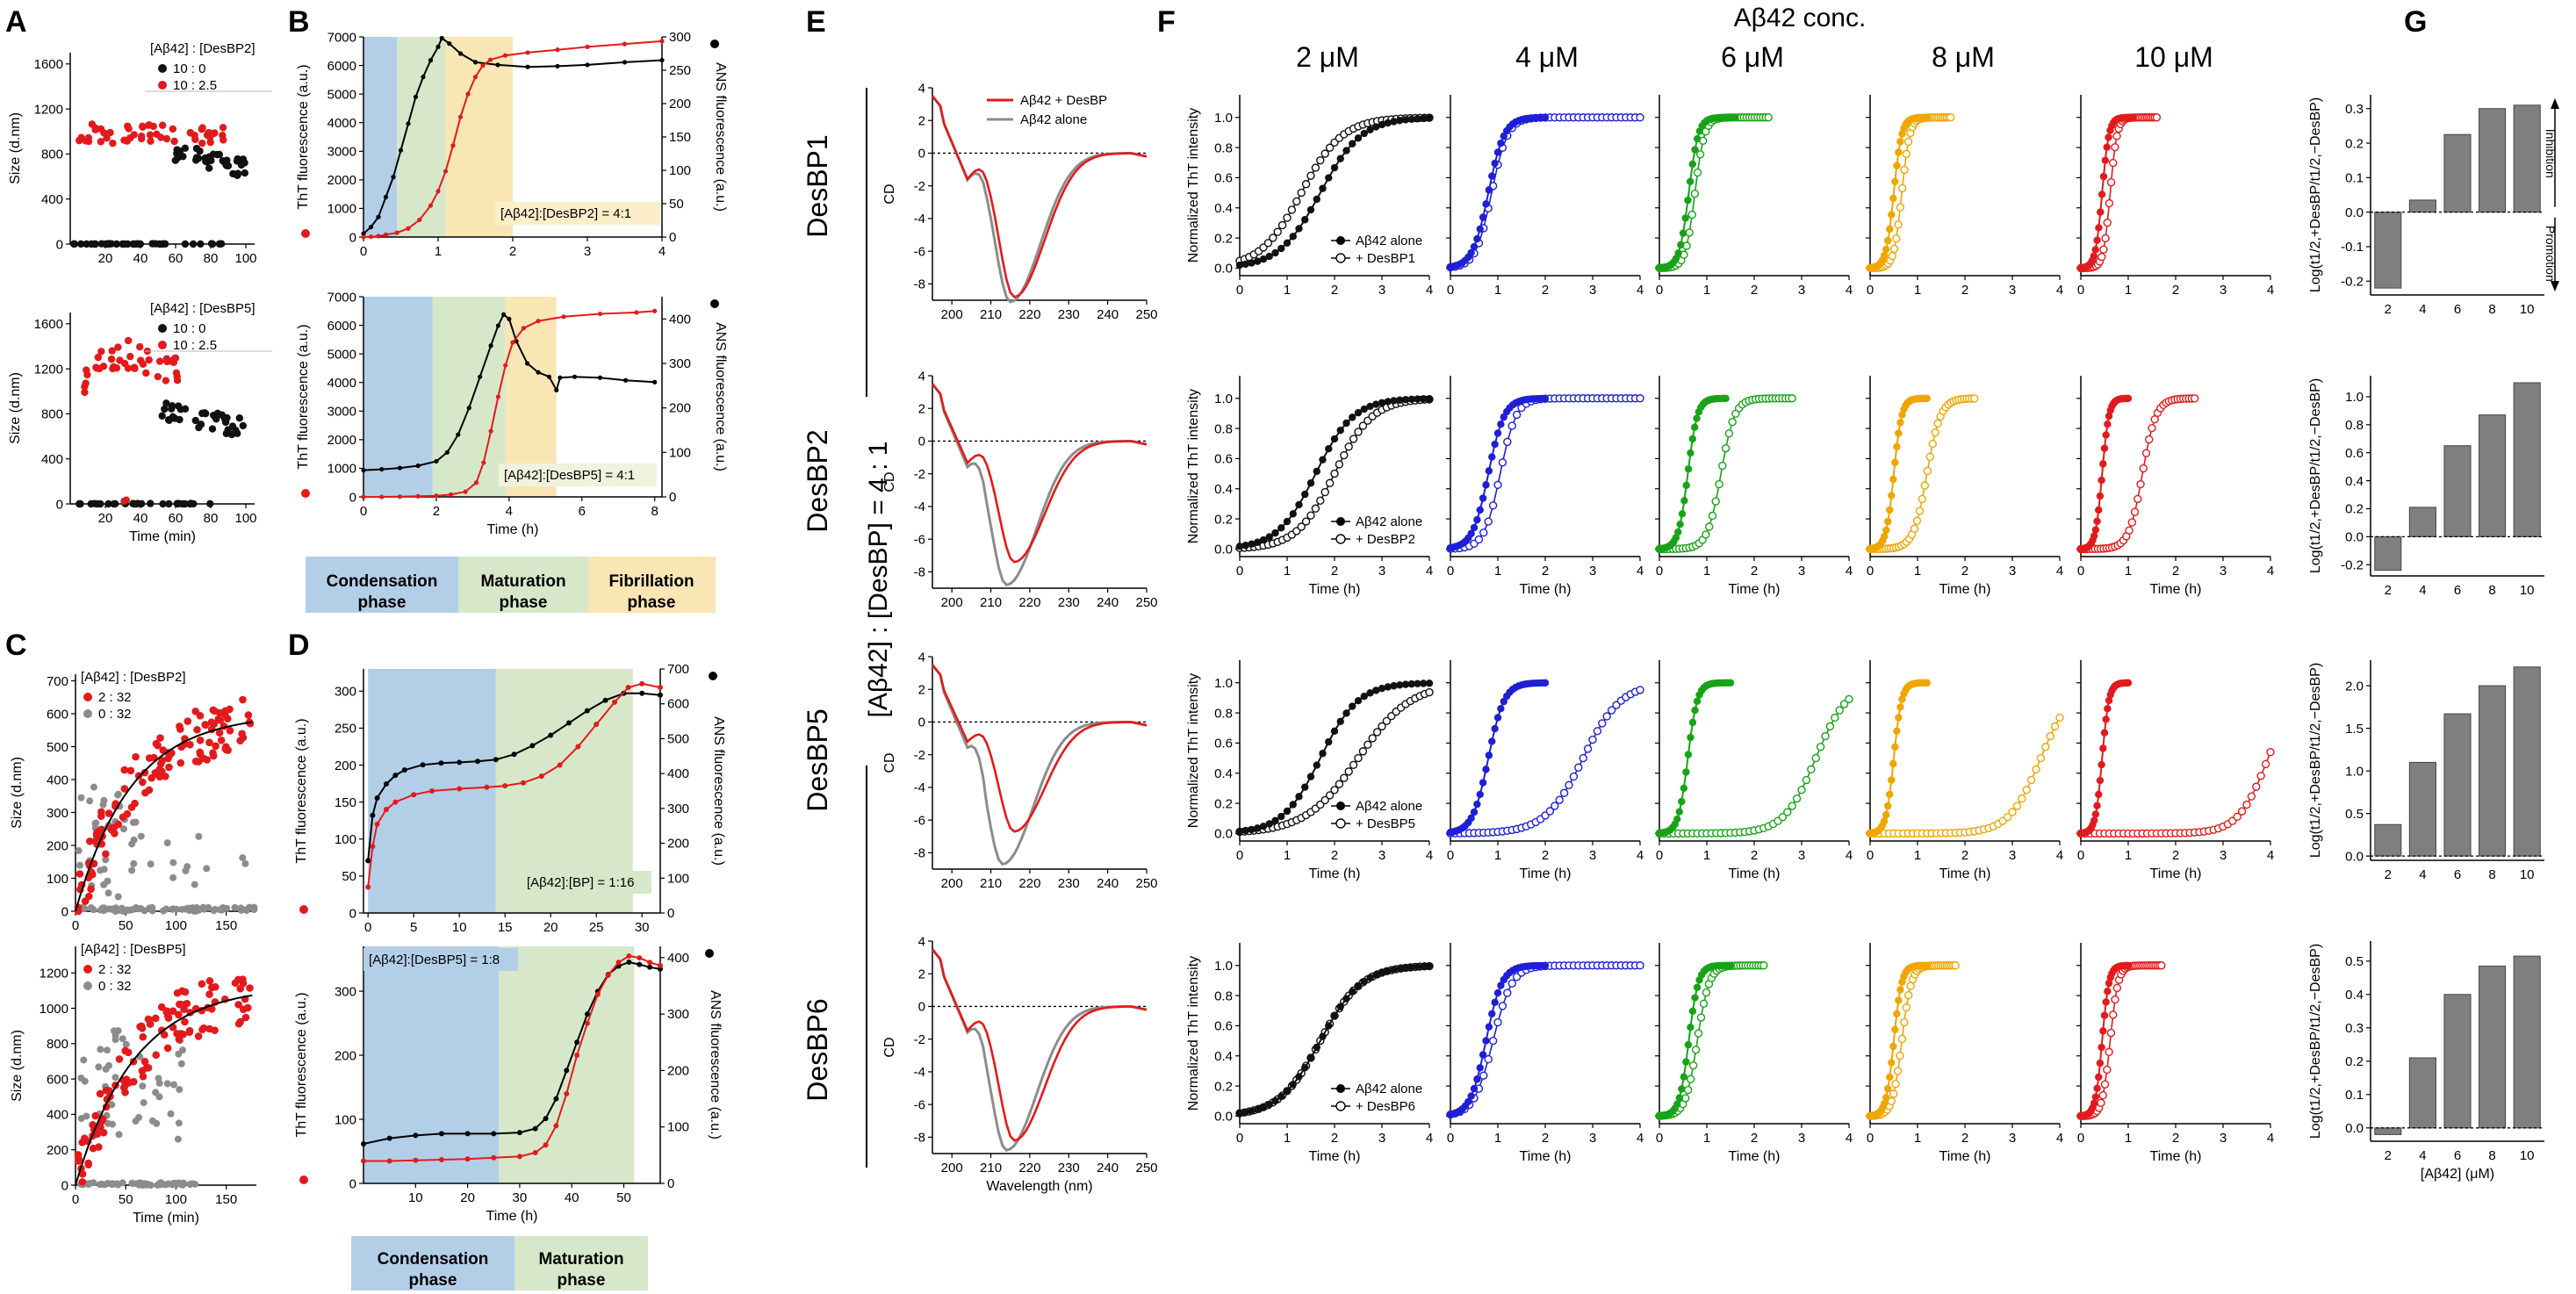  Describe the element at coordinates (2059, 290) in the screenshot. I see `x-tick-label: 4` at that location.